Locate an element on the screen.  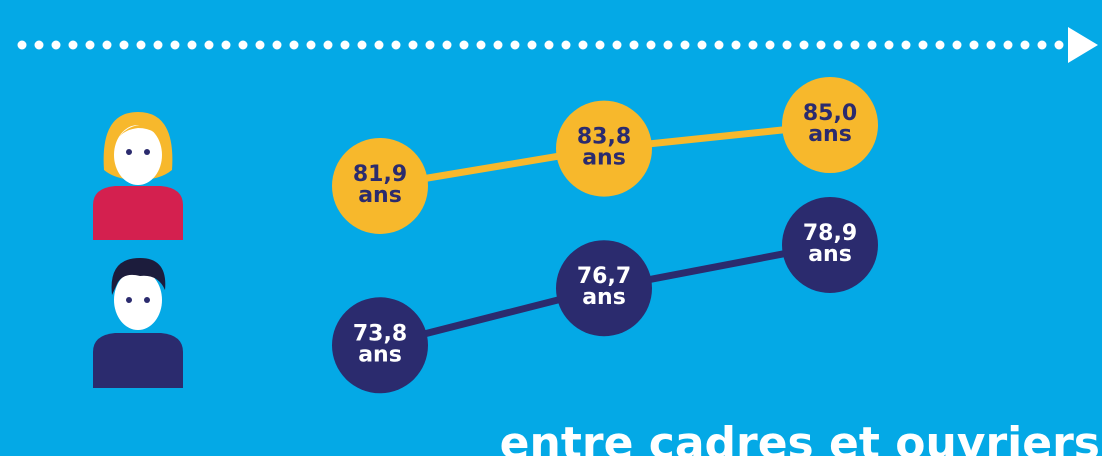
value-label: 78,9 is located at coordinates (830, 233).